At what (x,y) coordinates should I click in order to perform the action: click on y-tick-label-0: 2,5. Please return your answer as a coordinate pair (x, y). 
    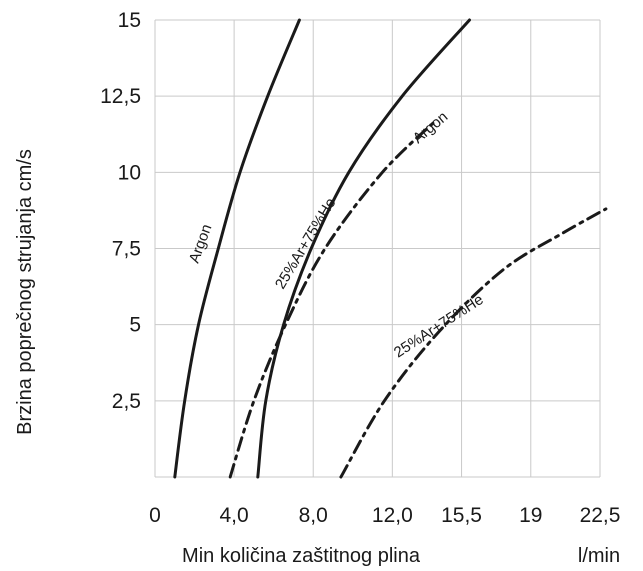
    Looking at the image, I should click on (126, 401).